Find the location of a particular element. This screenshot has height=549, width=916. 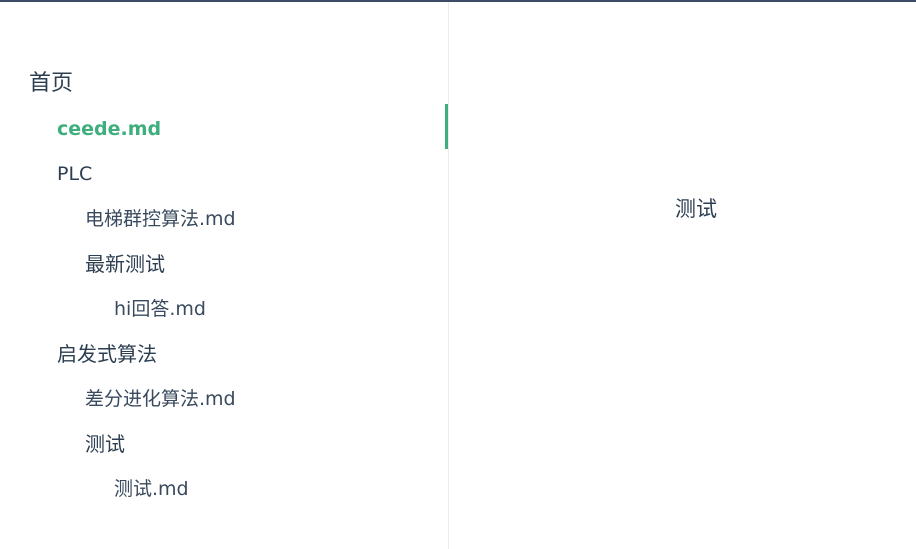

sidebar-item-heuristic: 启发式算法 is located at coordinates (107, 354).